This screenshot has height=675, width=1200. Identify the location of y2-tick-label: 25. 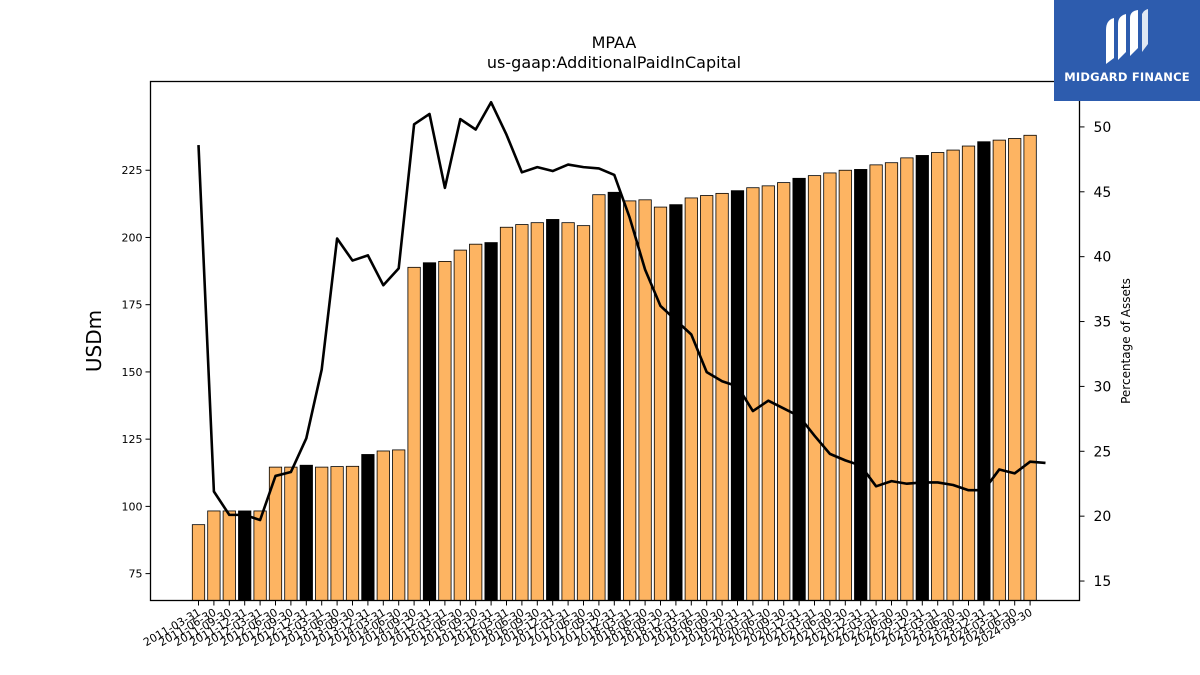
(1103, 452).